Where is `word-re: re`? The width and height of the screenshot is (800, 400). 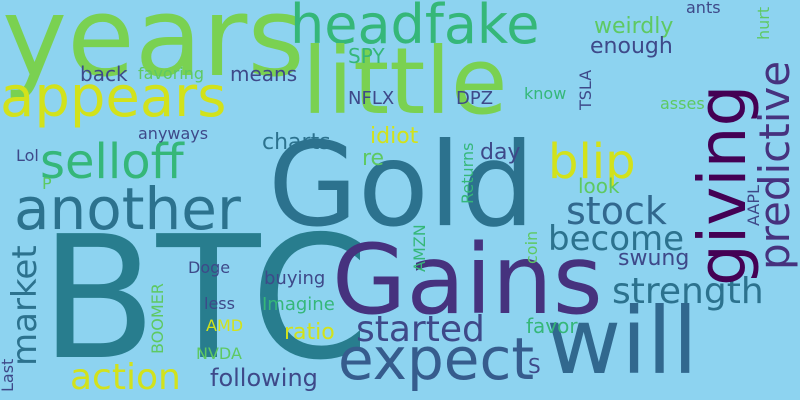
word-re: re is located at coordinates (373, 158).